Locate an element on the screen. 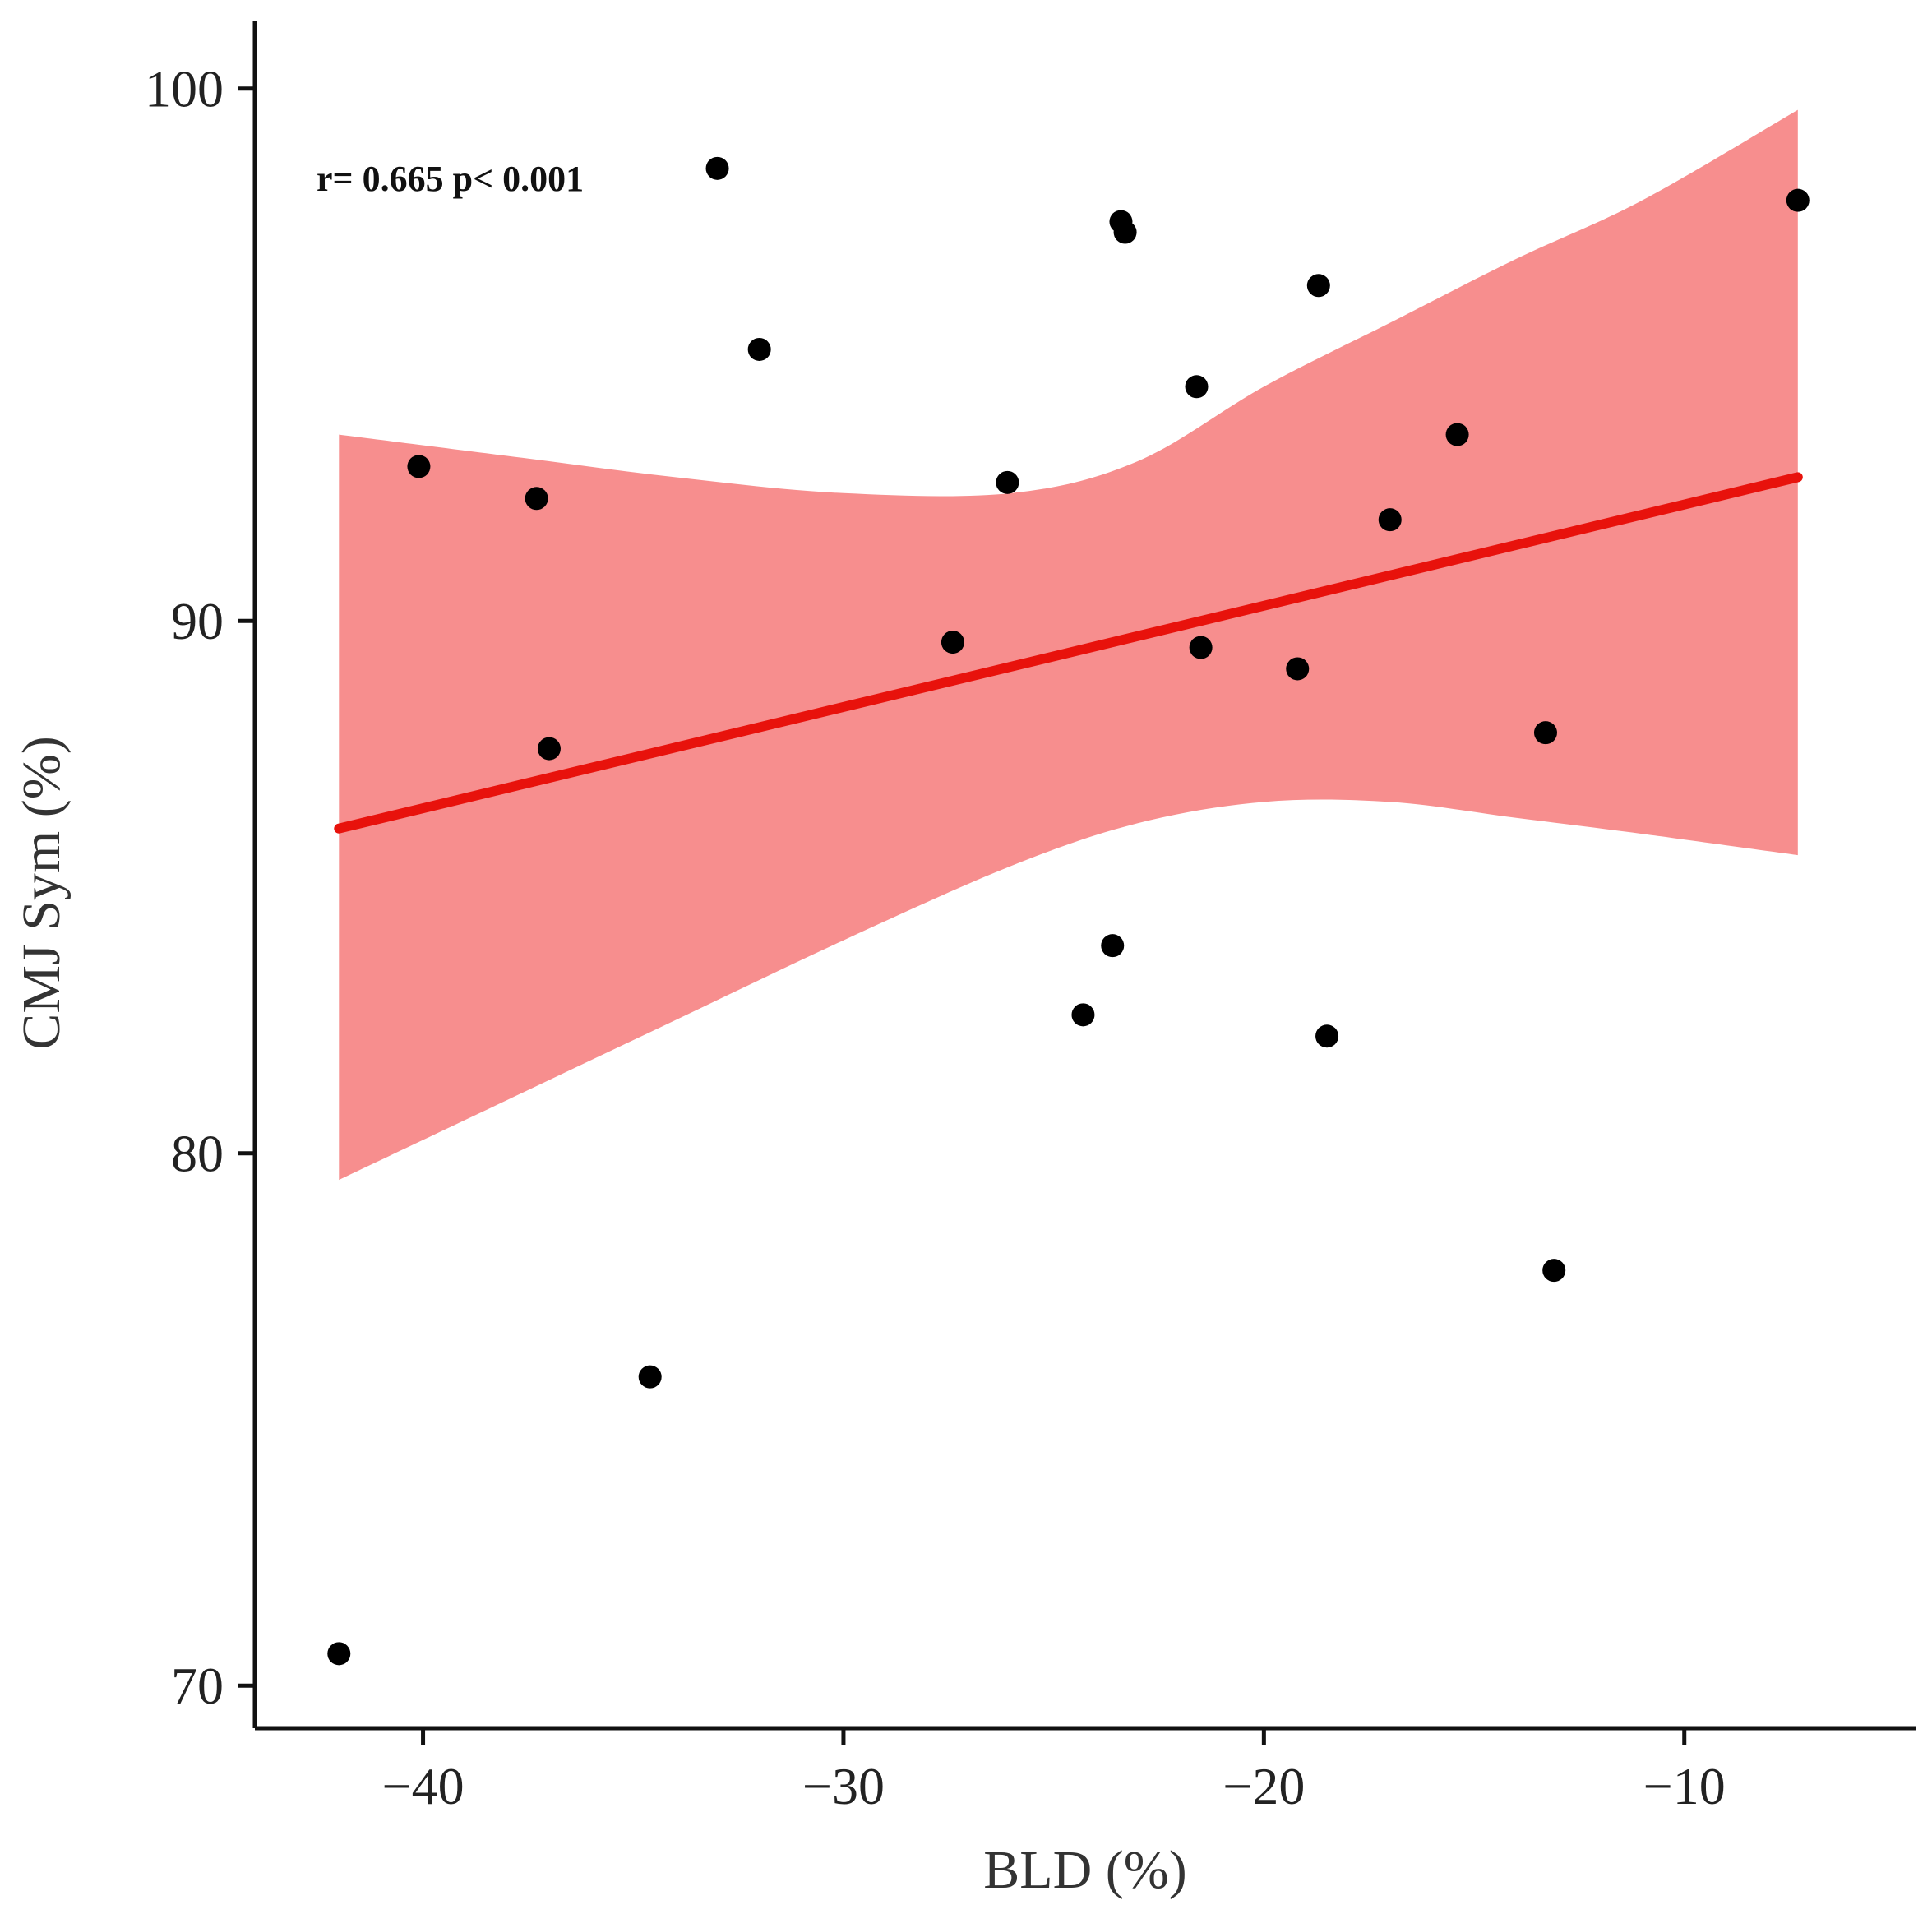  fit-line-layer is located at coordinates (1068, 653).